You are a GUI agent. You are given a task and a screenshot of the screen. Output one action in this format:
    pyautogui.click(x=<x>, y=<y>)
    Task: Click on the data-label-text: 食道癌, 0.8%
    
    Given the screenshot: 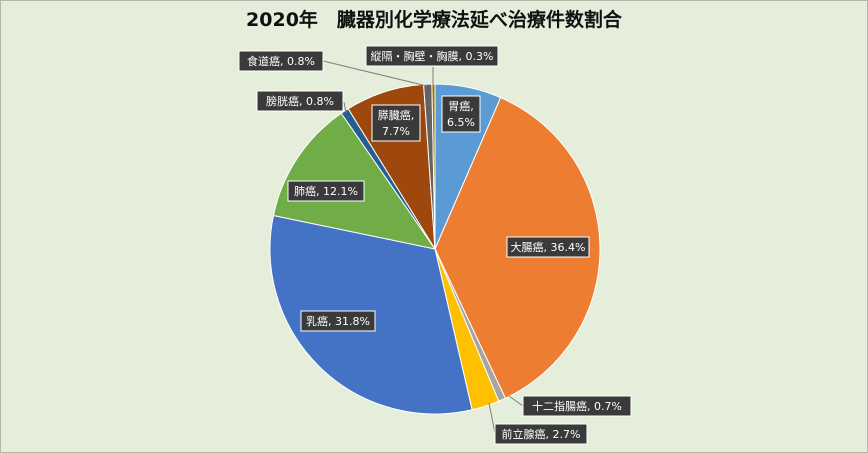 What is the action you would take?
    pyautogui.click(x=281, y=61)
    